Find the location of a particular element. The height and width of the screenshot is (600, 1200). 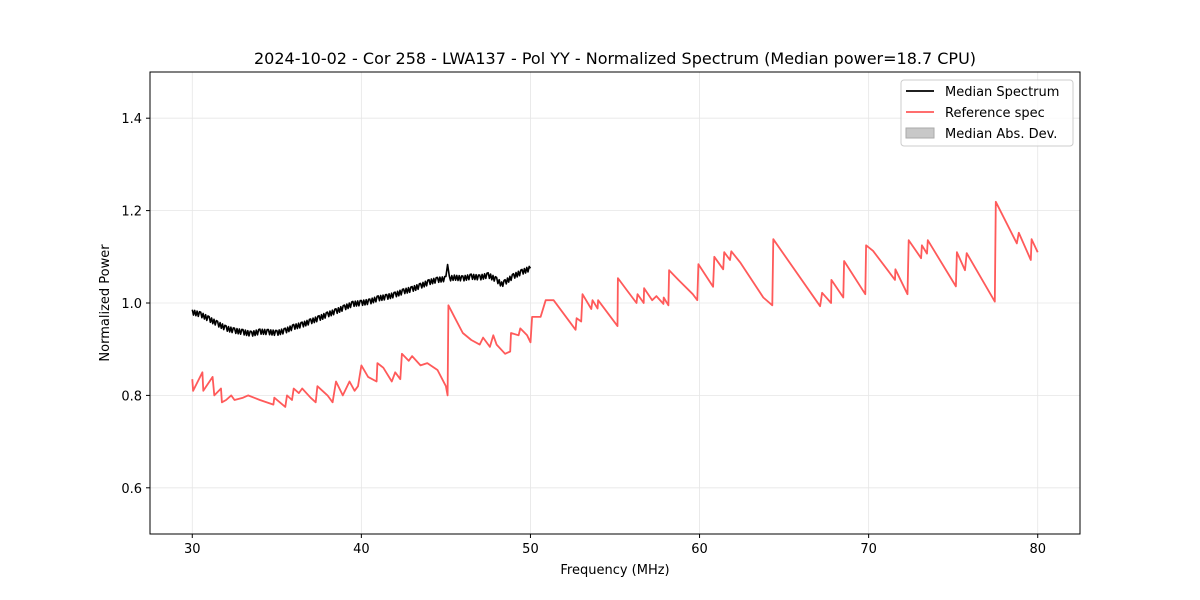

legend-swatch-patch is located at coordinates (920, 133).